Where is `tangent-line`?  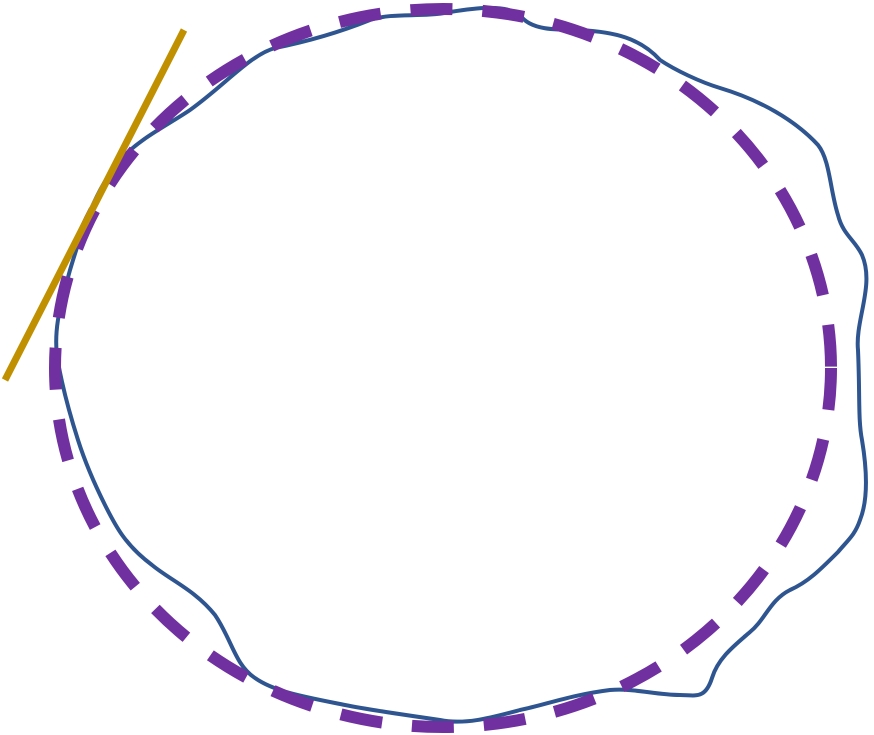 tangent-line is located at coordinates (94, 205).